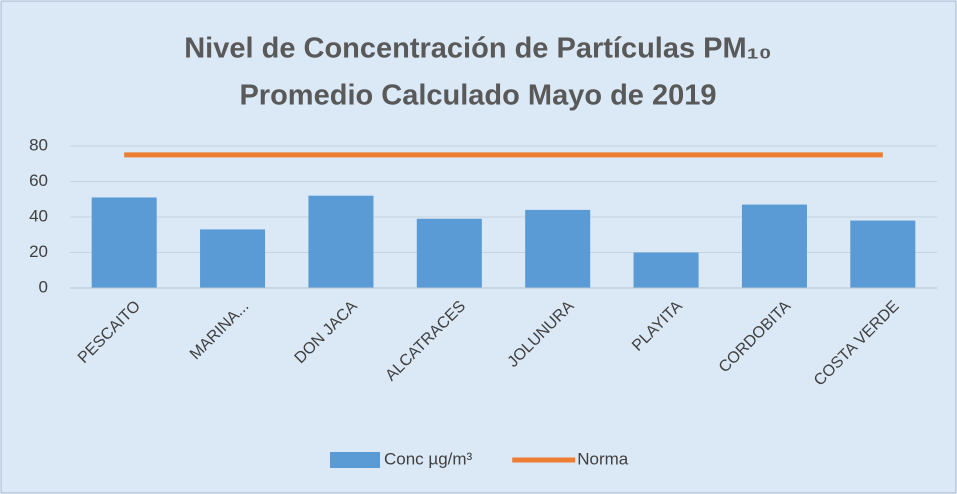  Describe the element at coordinates (477, 96) in the screenshot. I see `chart-title: Promedio Calculado Mayo de 2019` at that location.